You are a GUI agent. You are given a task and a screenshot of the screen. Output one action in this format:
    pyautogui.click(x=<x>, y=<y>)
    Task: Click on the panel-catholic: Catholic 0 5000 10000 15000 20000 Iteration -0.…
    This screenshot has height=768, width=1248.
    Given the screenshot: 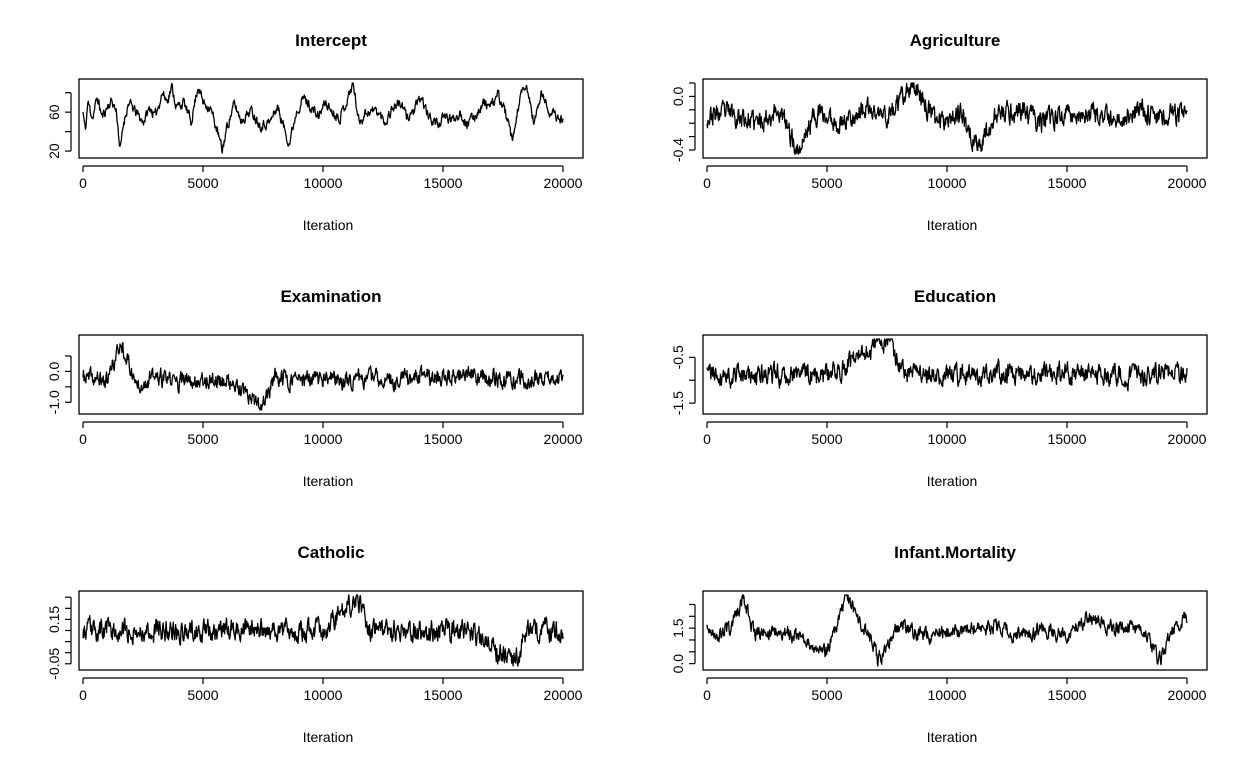 What is the action you would take?
    pyautogui.click(x=315, y=644)
    